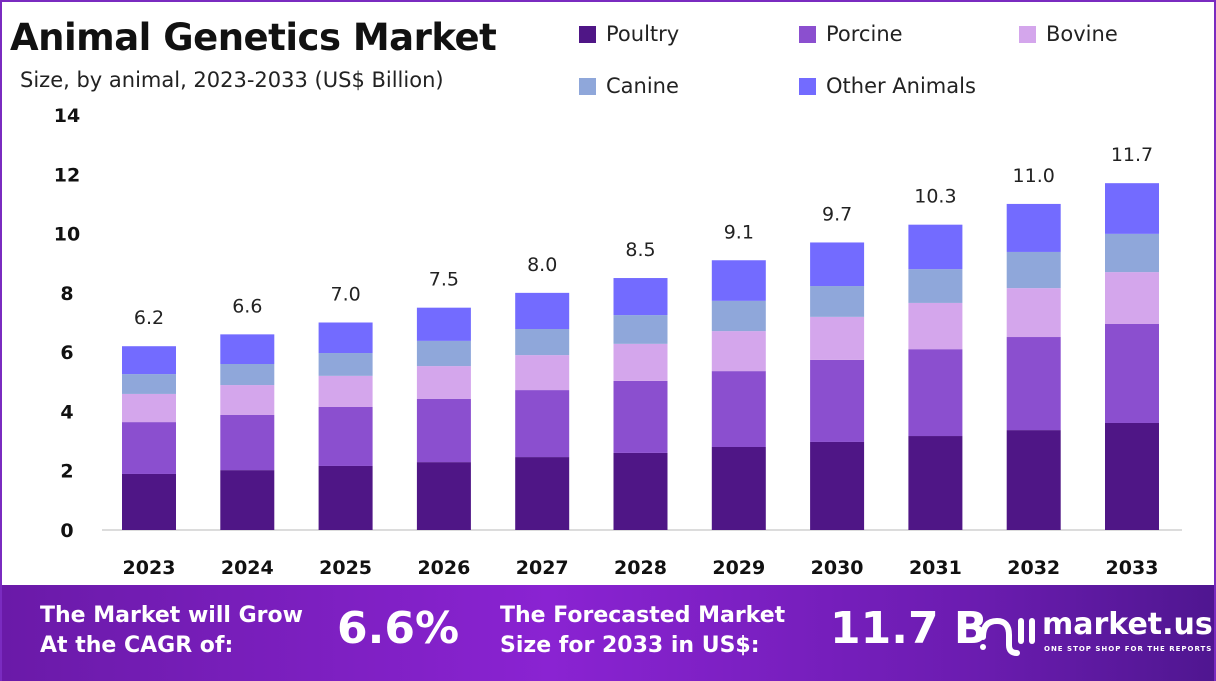 The height and width of the screenshot is (681, 1216). I want to click on forecast-value: 11.7 B, so click(909, 628).